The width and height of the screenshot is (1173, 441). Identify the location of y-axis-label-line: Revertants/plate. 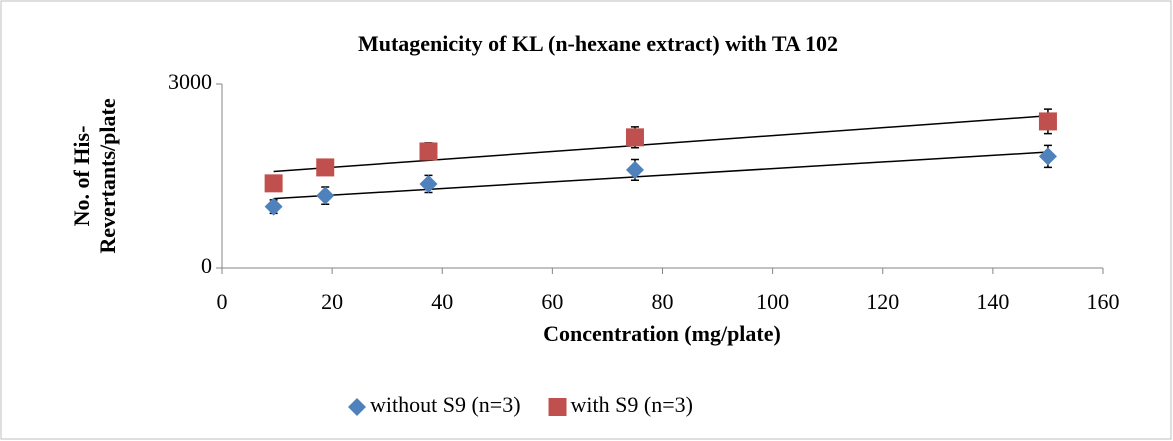
(107, 175).